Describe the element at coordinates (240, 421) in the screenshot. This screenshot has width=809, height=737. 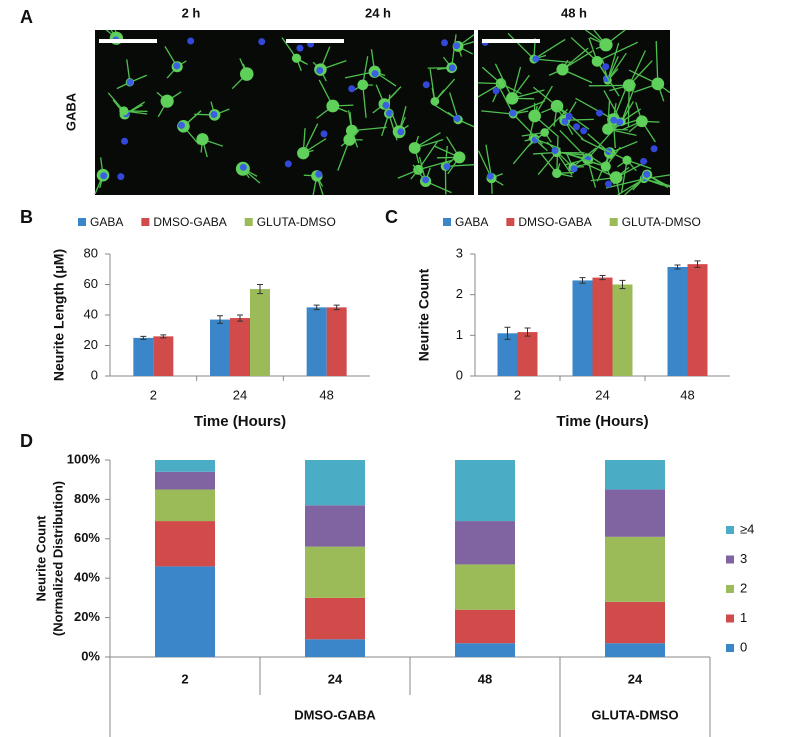
I see `x-axis-label: Time (Hours)` at that location.